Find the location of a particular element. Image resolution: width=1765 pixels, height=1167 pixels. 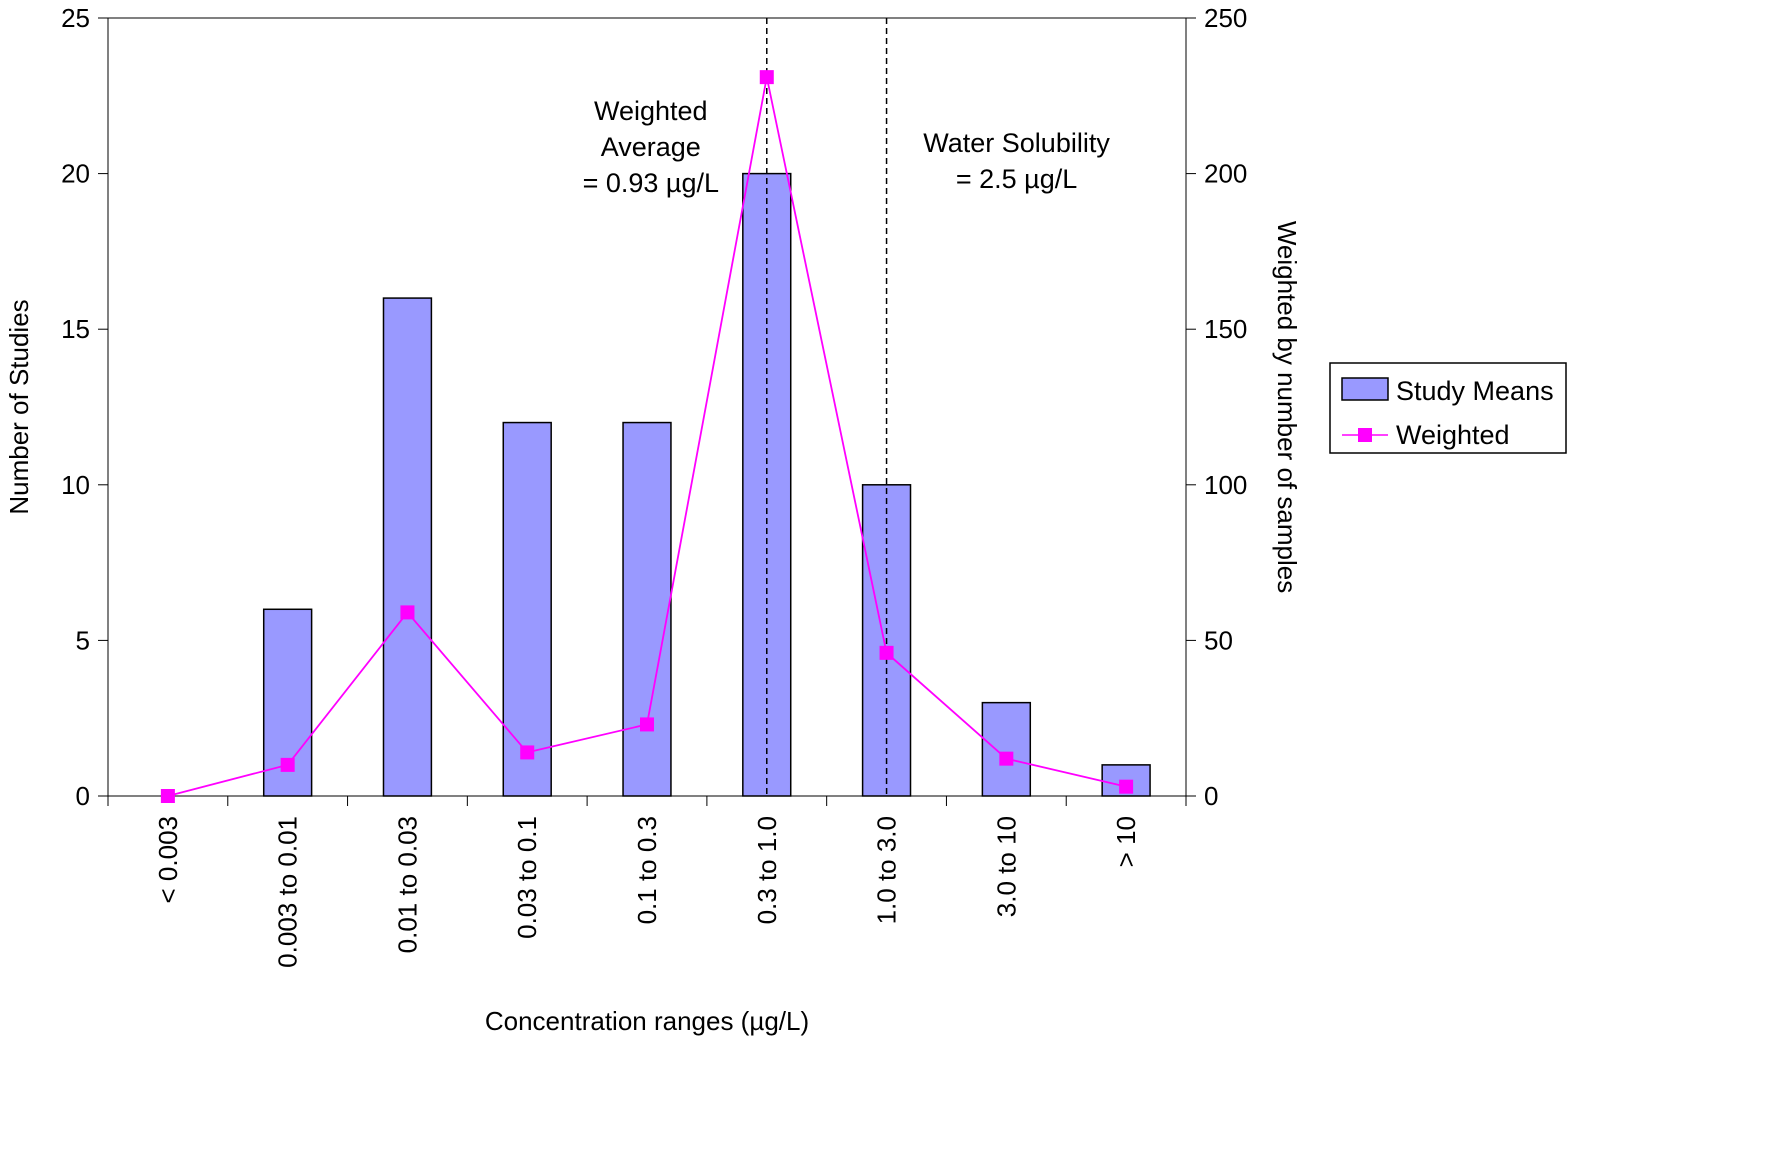

legend: Study Means Weighted is located at coordinates (1448, 408).